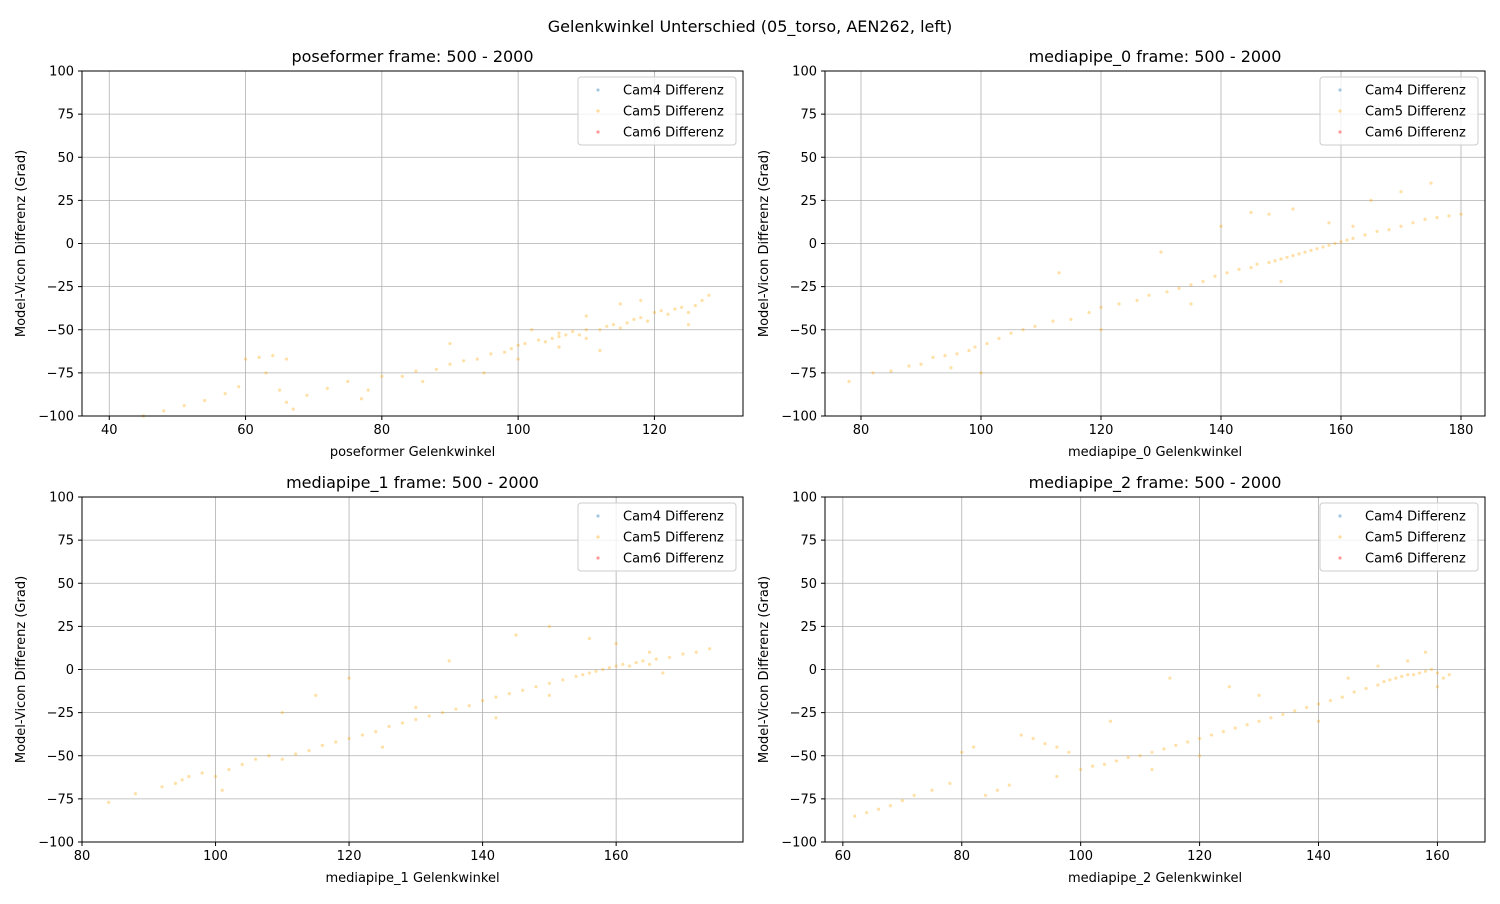  I want to click on x-tick-label: 160, so click(1437, 856).